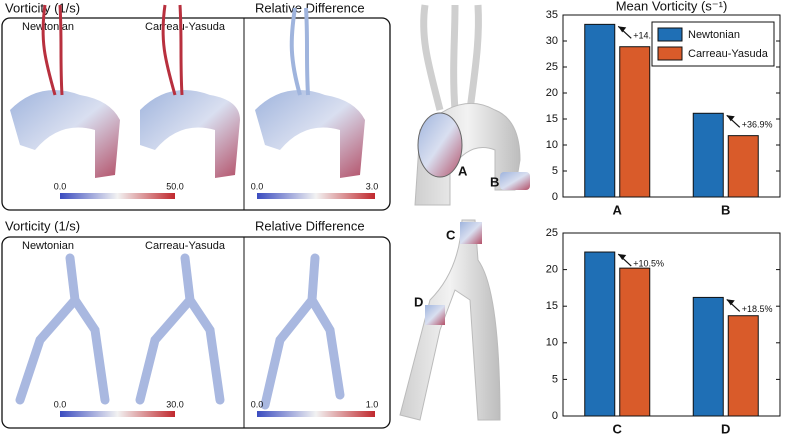 Image resolution: width=793 pixels, height=436 pixels. I want to click on x-tick-label: D, so click(725, 428).